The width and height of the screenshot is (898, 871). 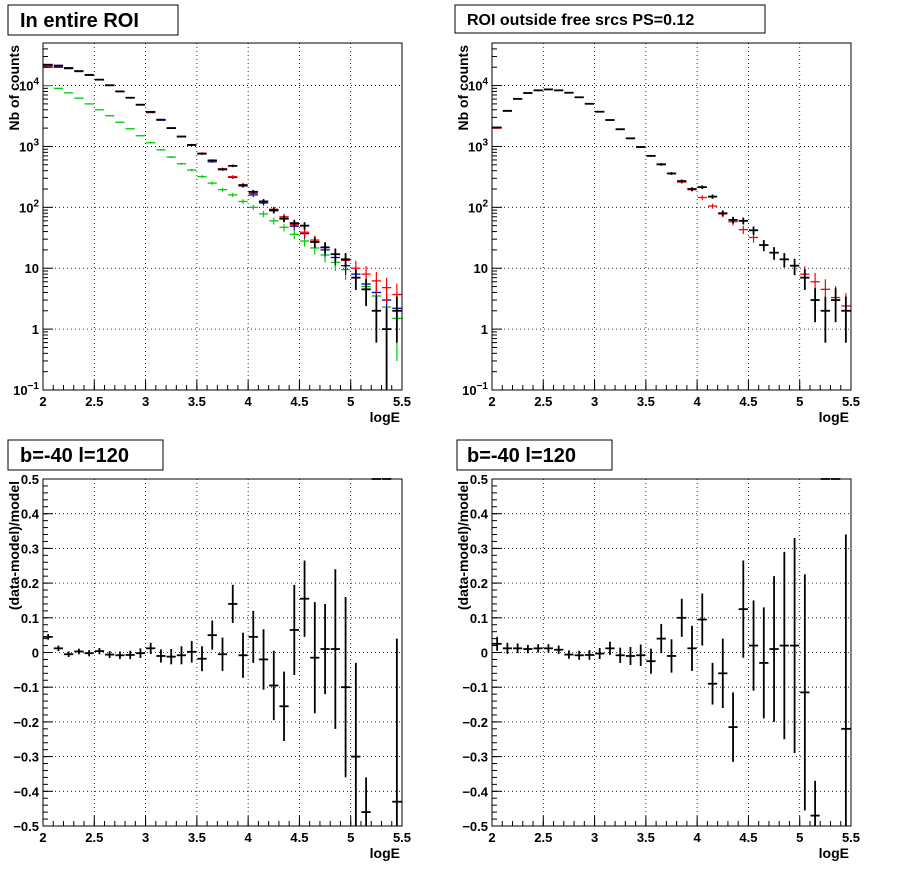 I want to click on y-tick-label: 0.4, so click(x=30, y=514).